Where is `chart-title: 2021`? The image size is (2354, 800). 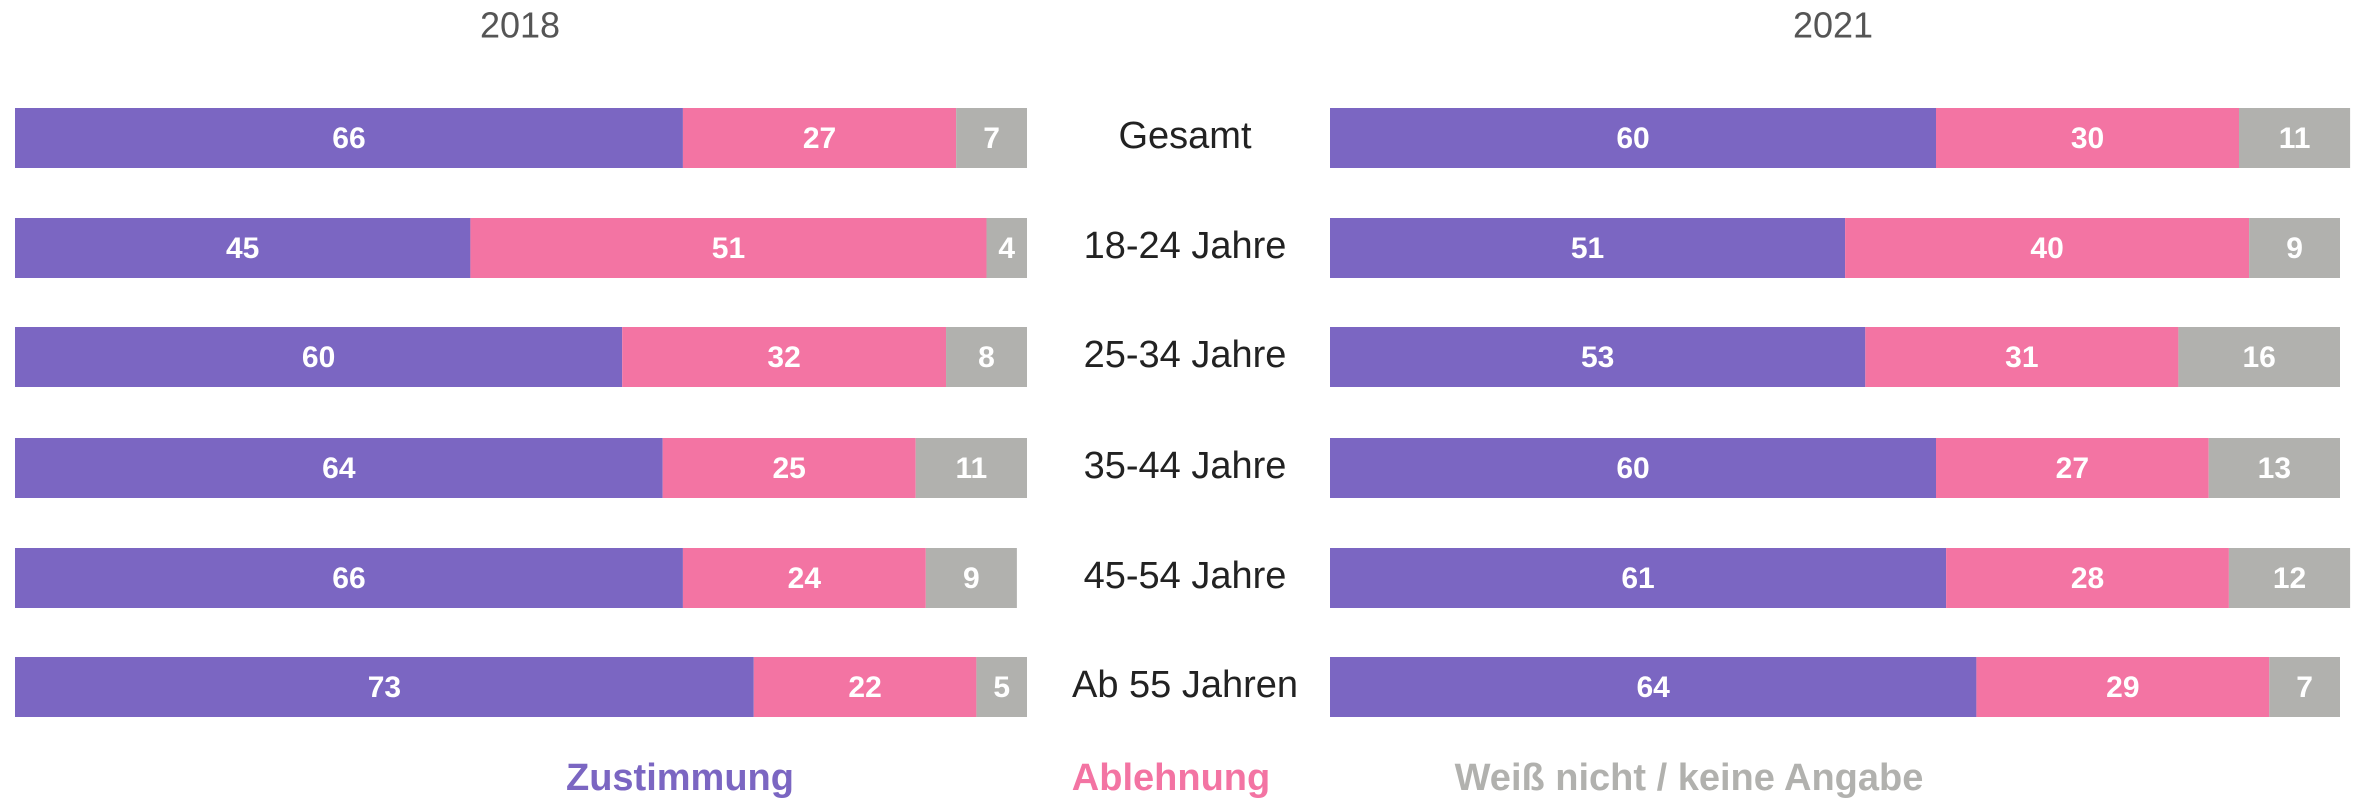 chart-title: 2021 is located at coordinates (1833, 25).